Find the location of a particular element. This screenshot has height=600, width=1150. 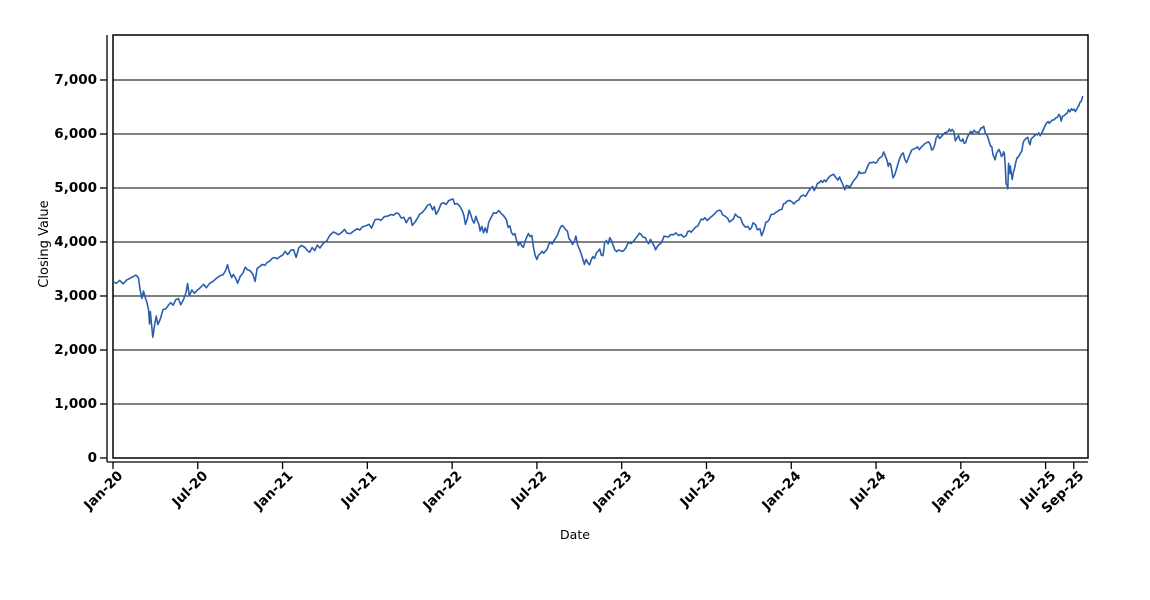

x-axis-tick-marks is located at coordinates (593, 465).